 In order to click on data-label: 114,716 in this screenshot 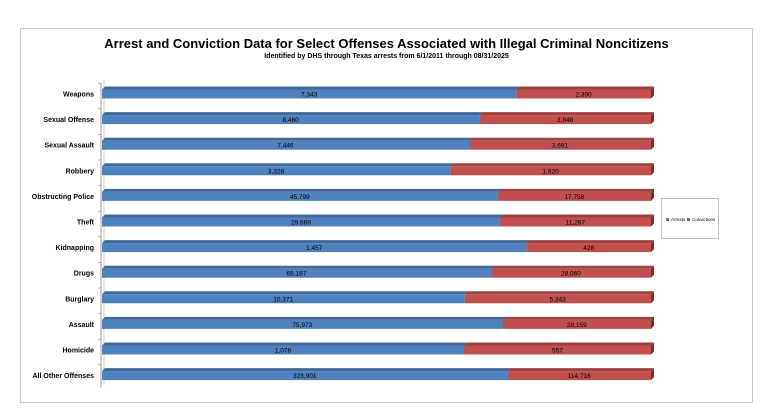, I will do `click(579, 376)`.